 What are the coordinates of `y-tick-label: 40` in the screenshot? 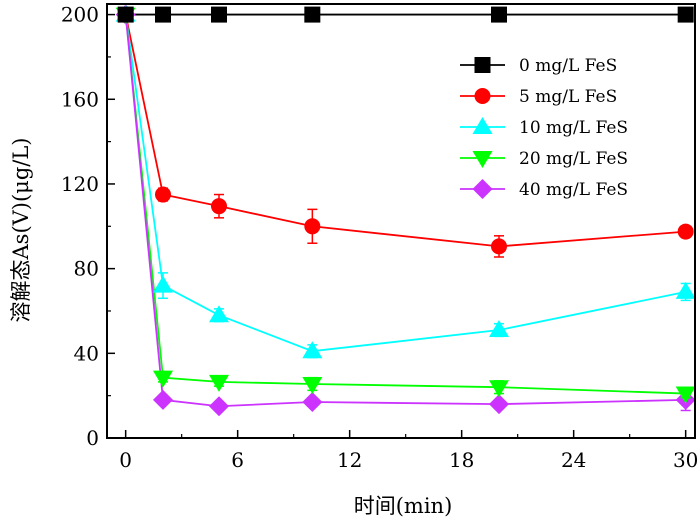 It's located at (86, 353).